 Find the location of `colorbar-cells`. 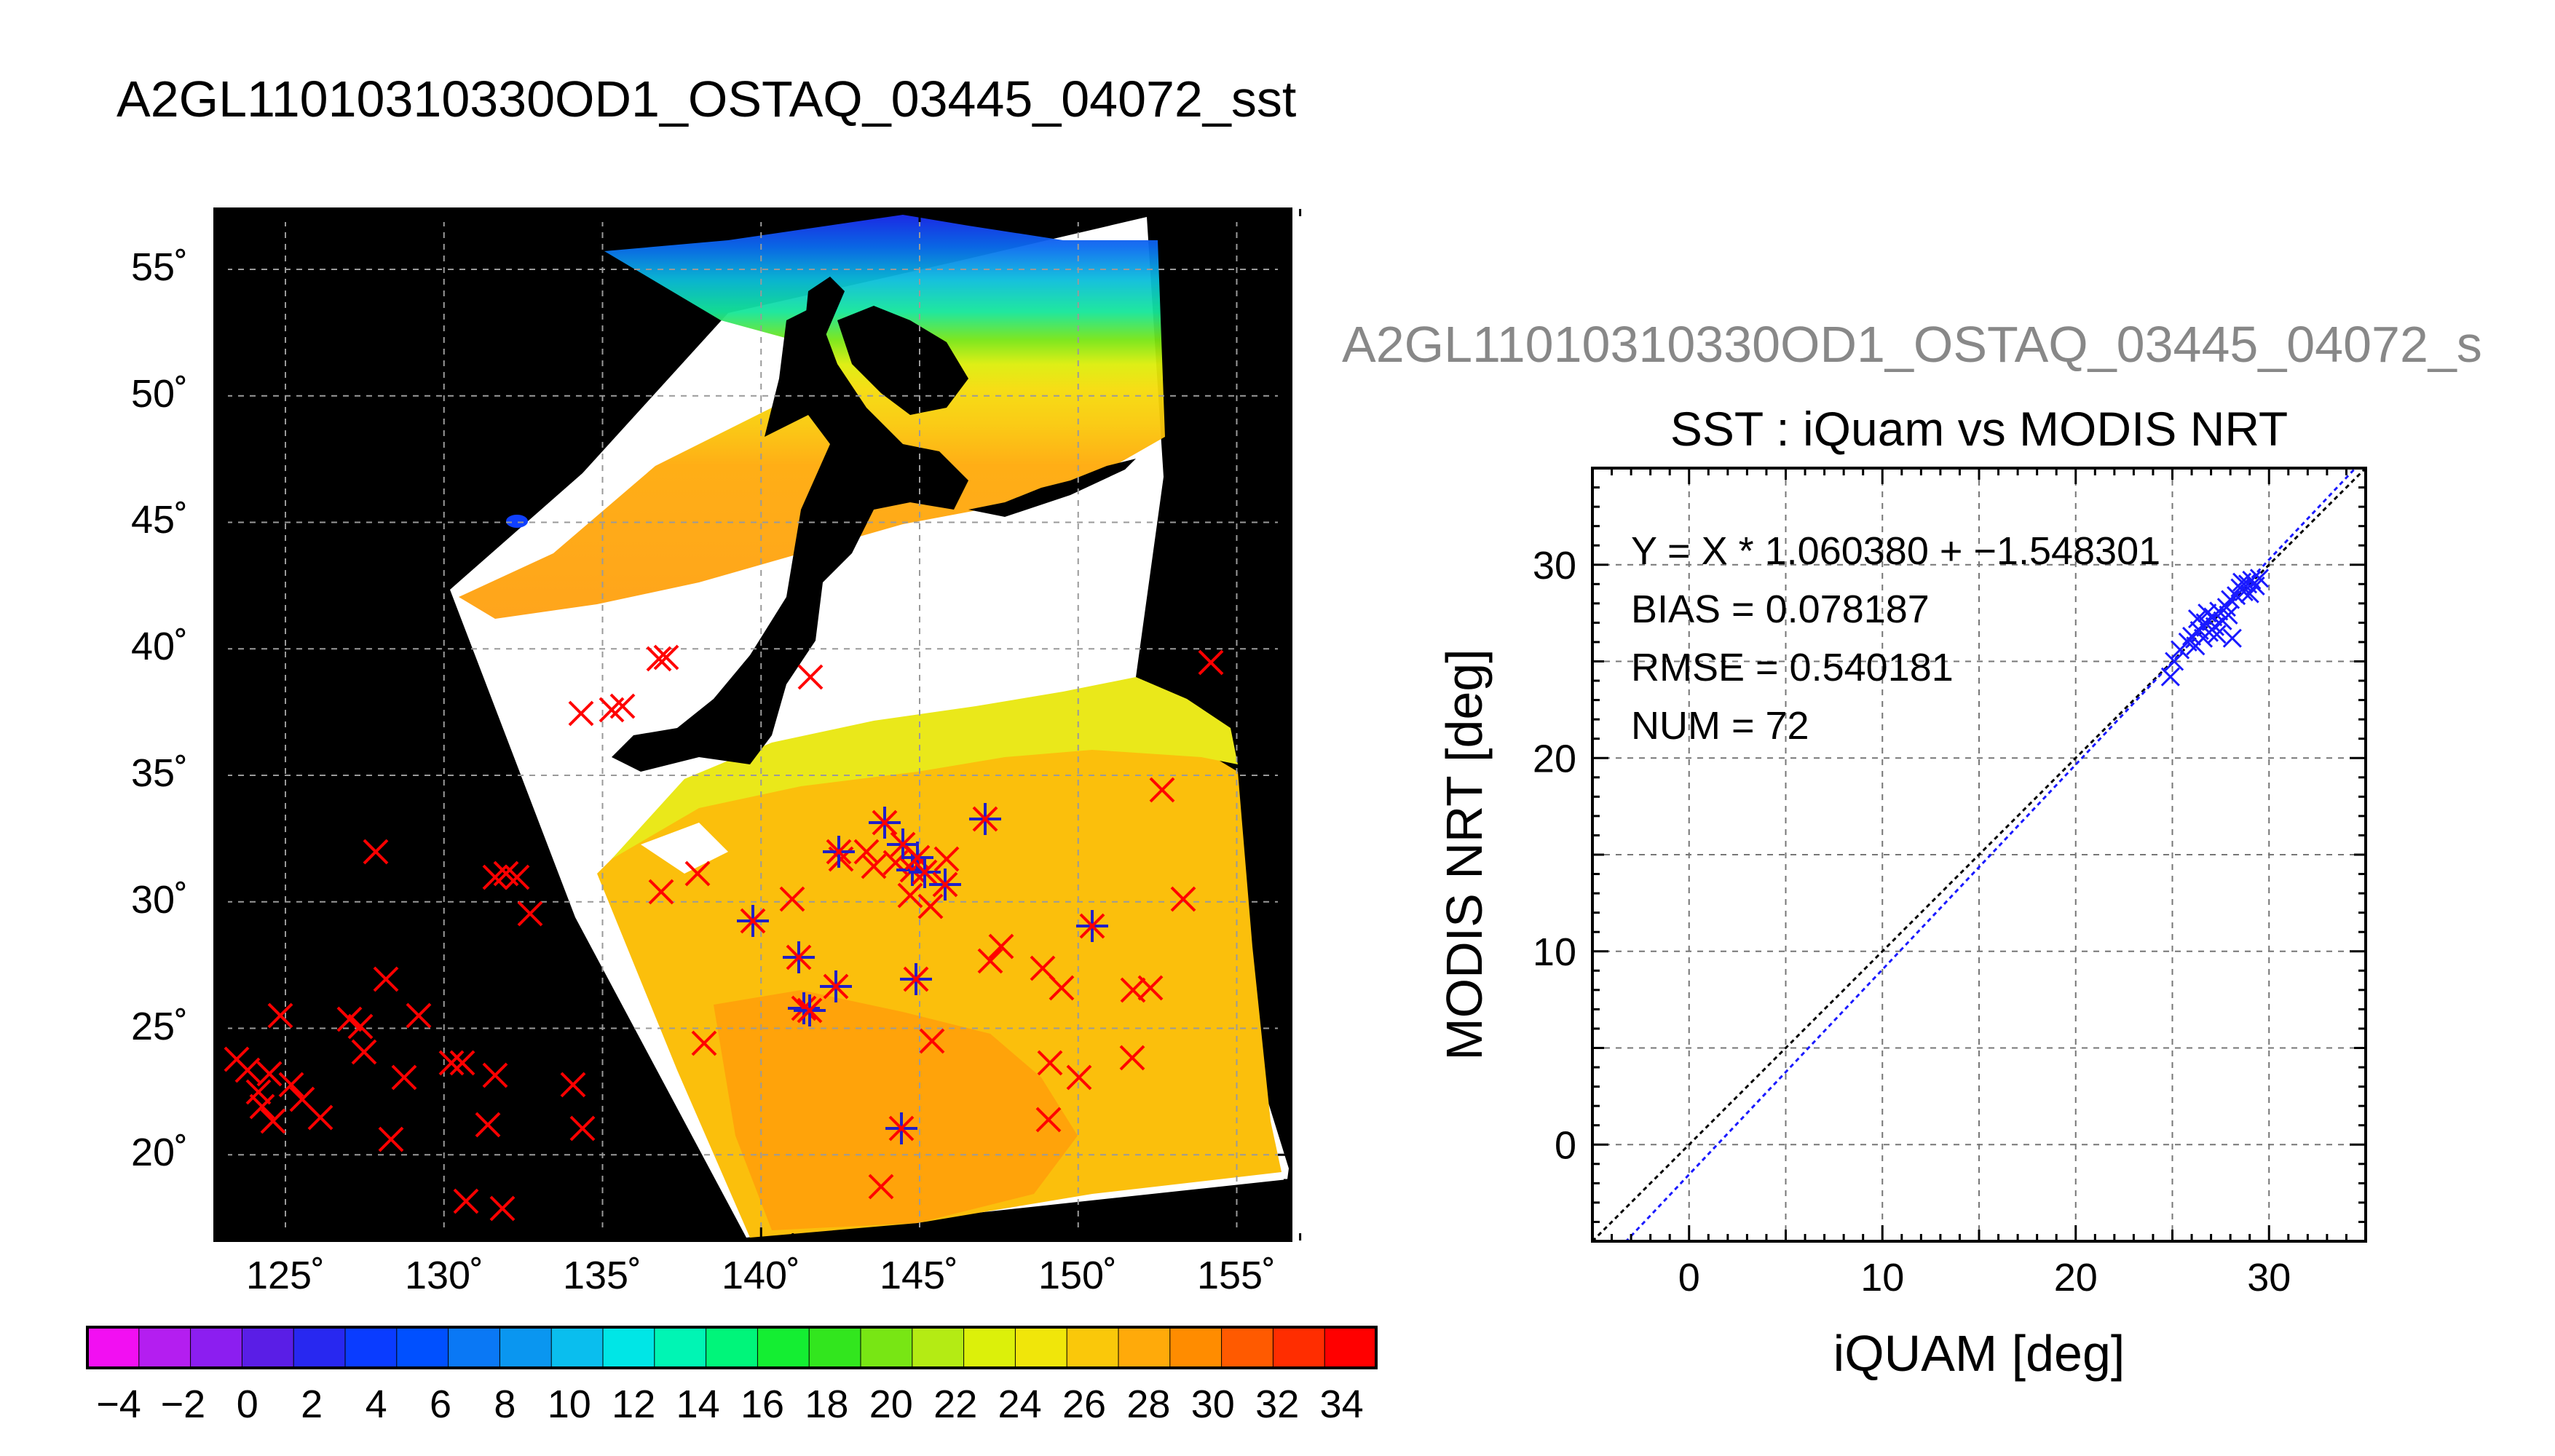

colorbar-cells is located at coordinates (732, 1347).